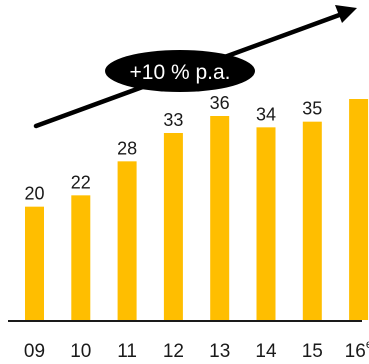  What do you see at coordinates (219, 351) in the screenshot?
I see `x-tick-label-13: 13` at bounding box center [219, 351].